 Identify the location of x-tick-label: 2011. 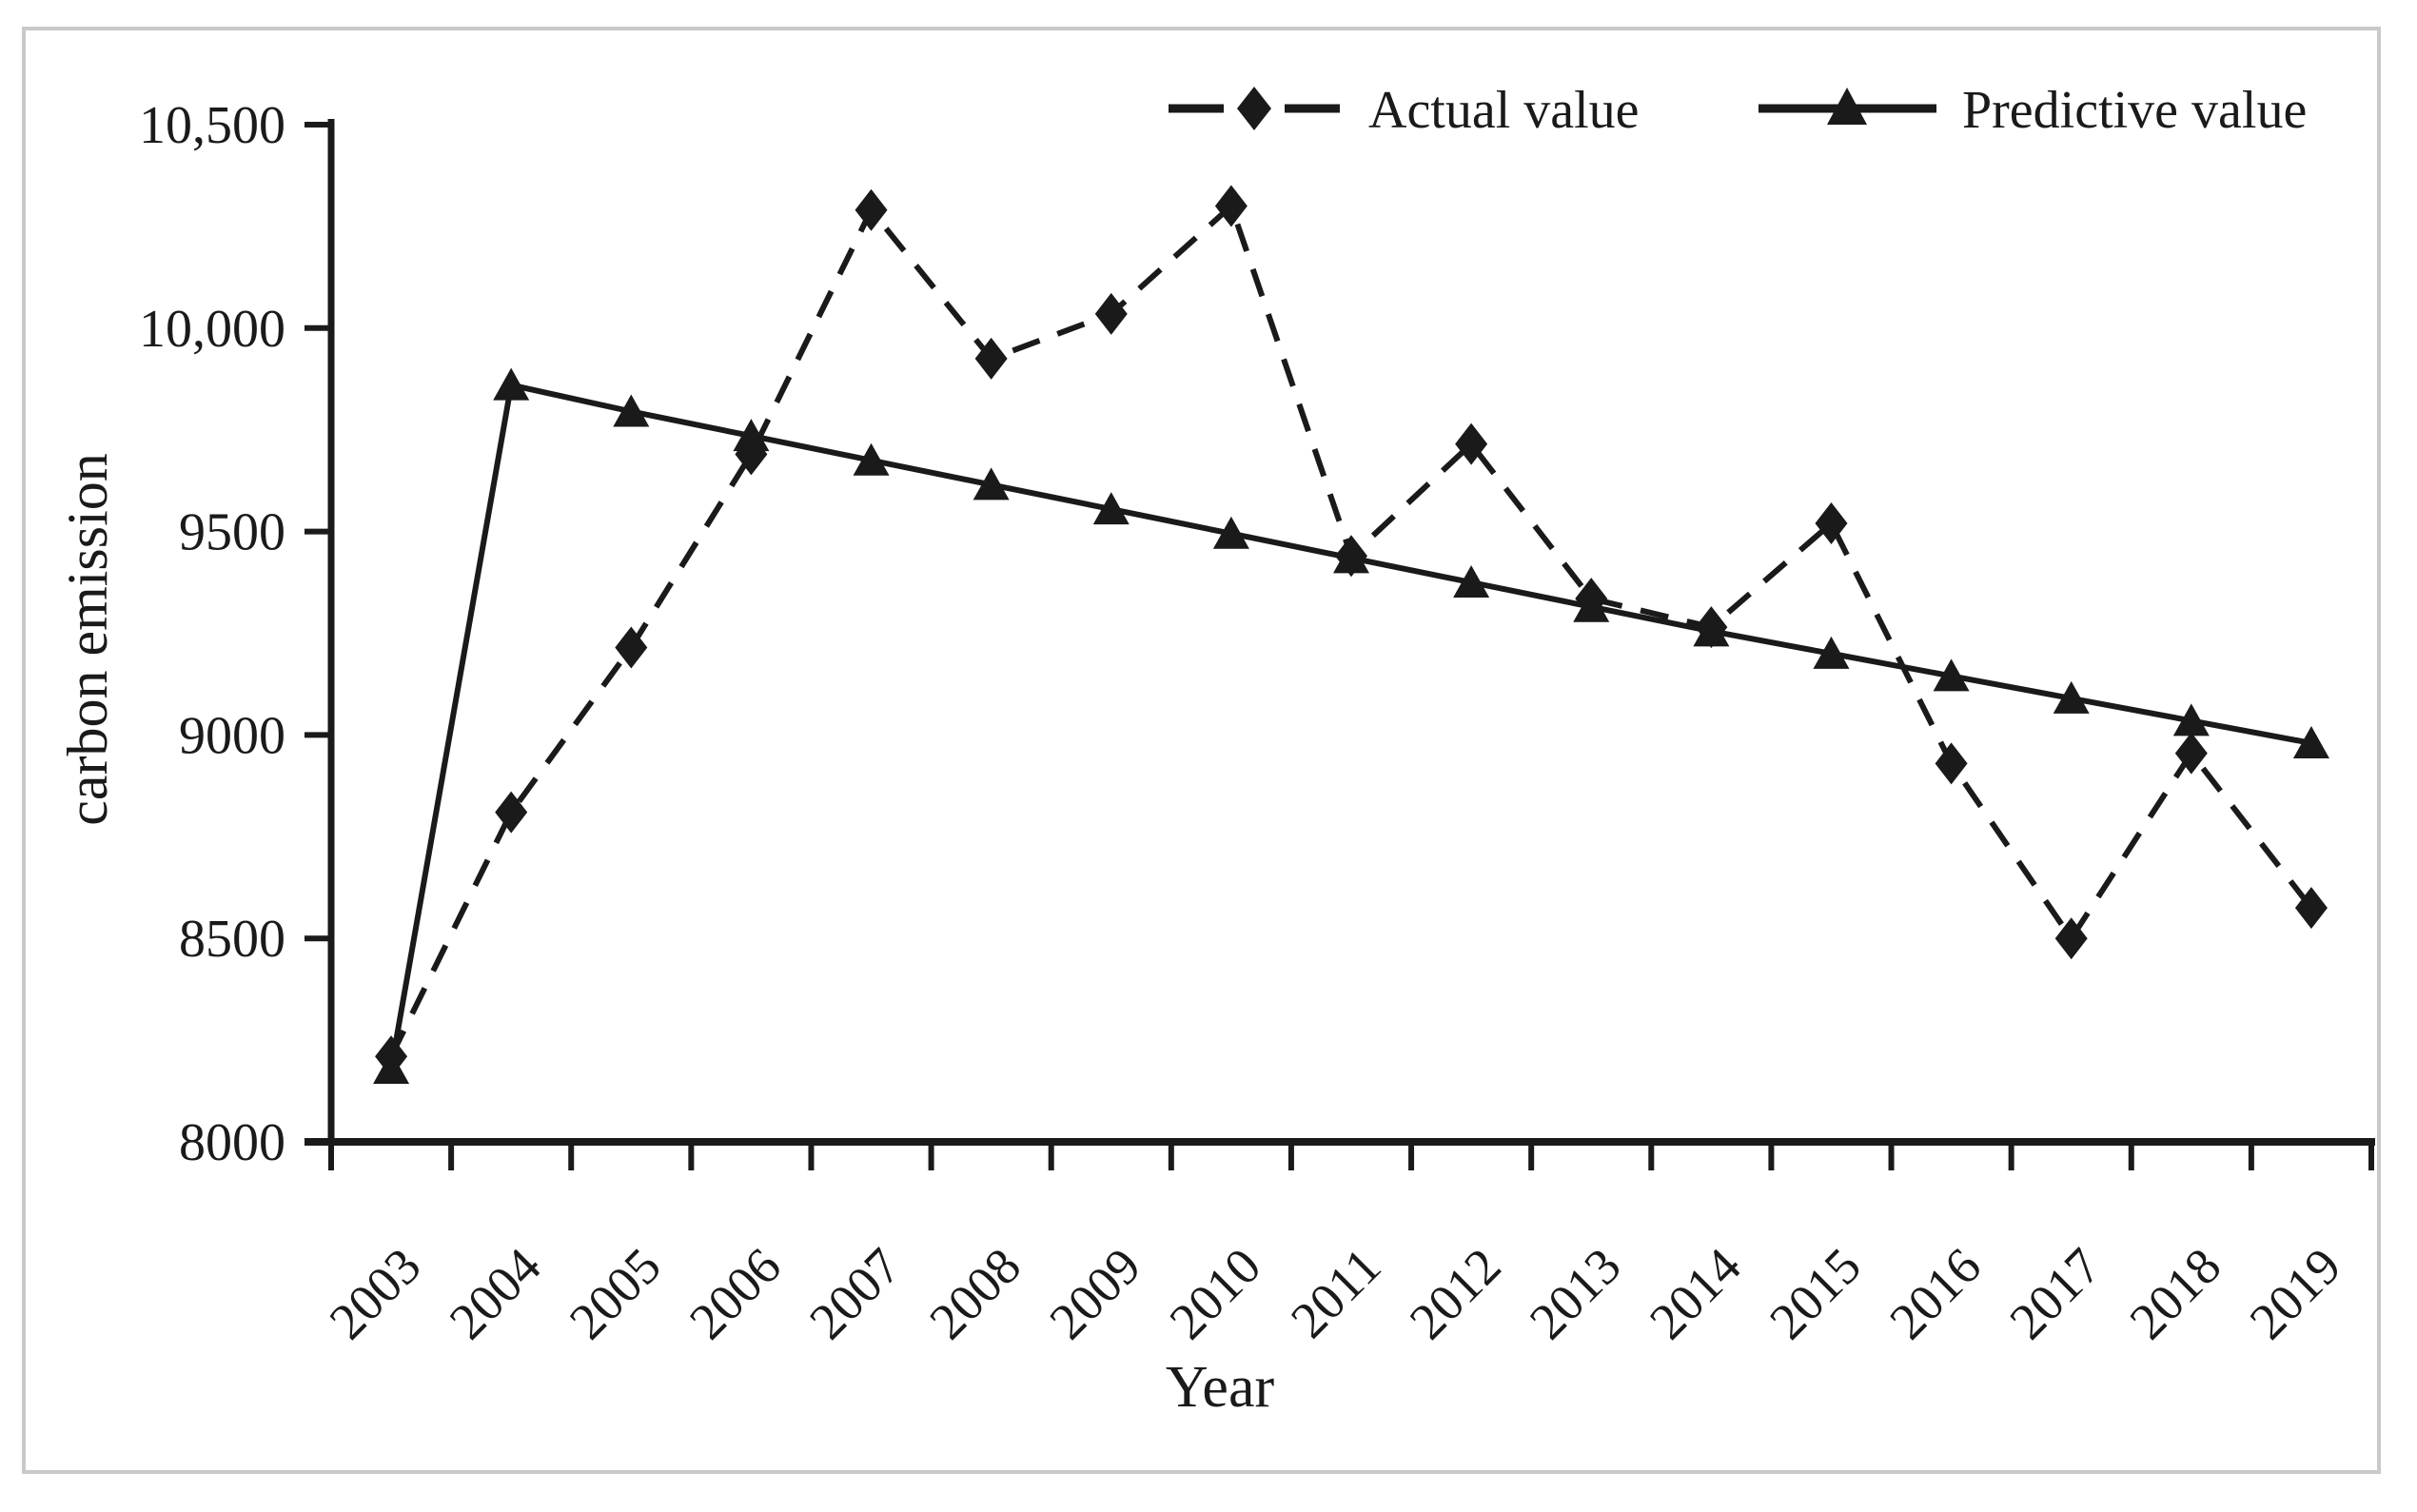
(1335, 1292).